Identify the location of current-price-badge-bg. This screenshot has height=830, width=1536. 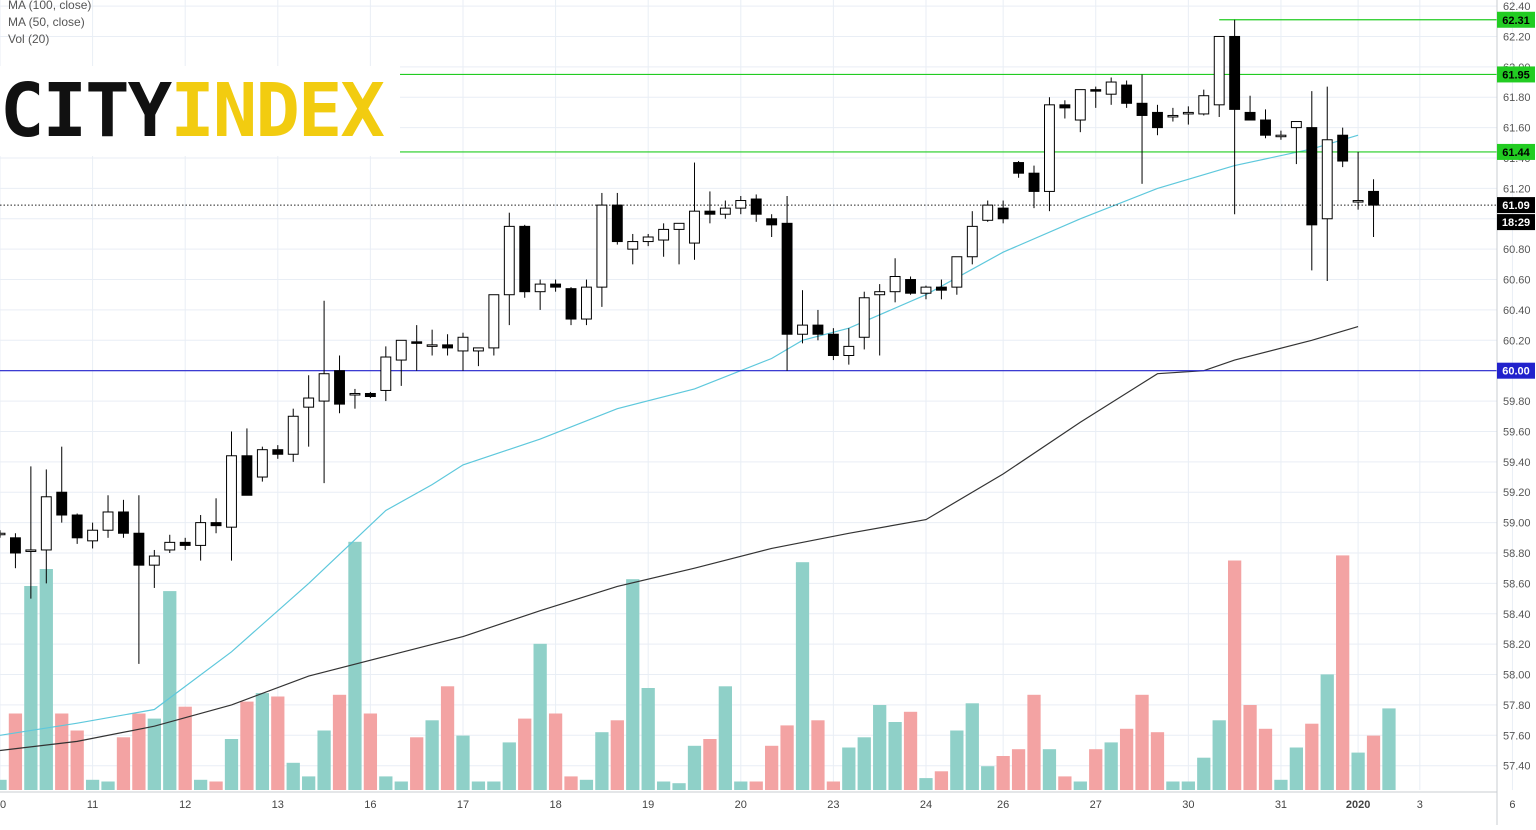
(1516, 205).